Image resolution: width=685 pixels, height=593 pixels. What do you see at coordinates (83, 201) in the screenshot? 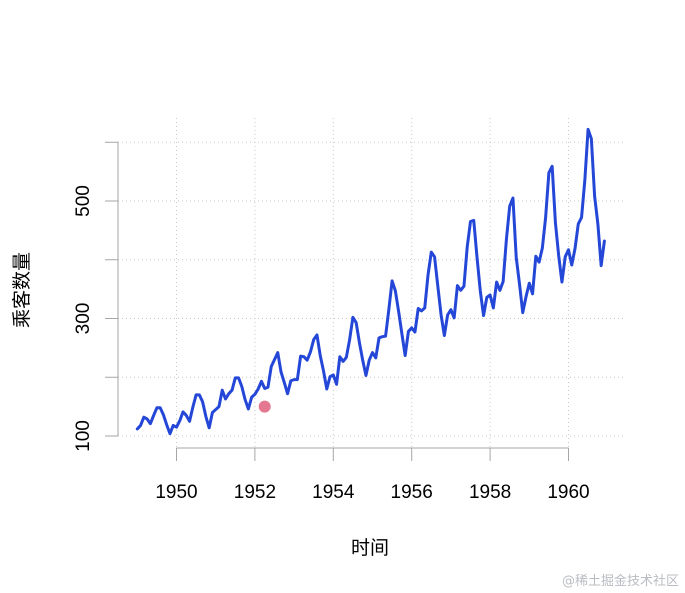
I see `y-tick-label: 500` at bounding box center [83, 201].